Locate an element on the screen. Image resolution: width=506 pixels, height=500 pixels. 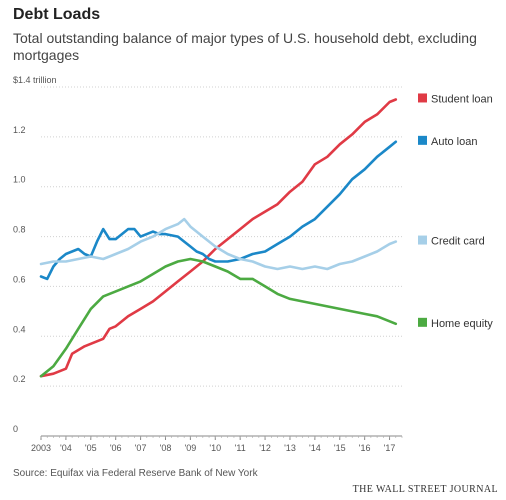
x-tick-label-5: '08 is located at coordinates (166, 448).